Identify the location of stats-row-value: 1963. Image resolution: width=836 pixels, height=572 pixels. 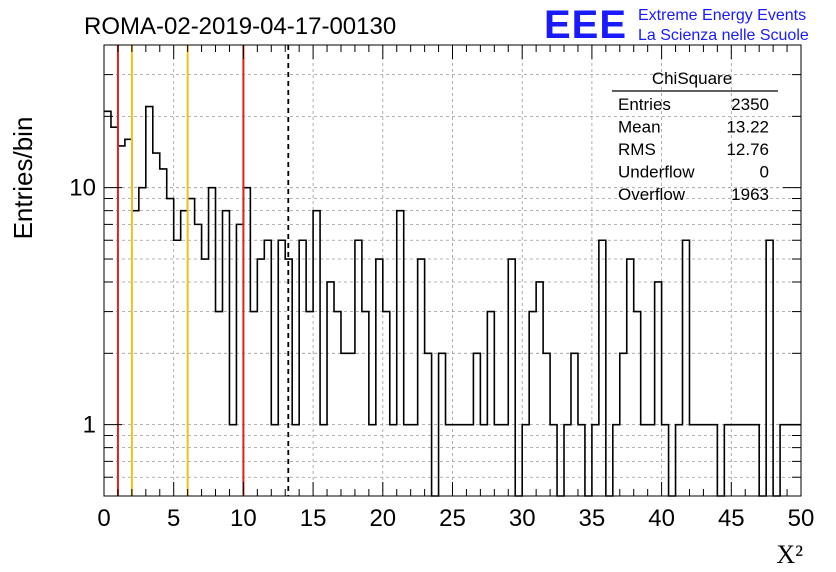
(750, 194).